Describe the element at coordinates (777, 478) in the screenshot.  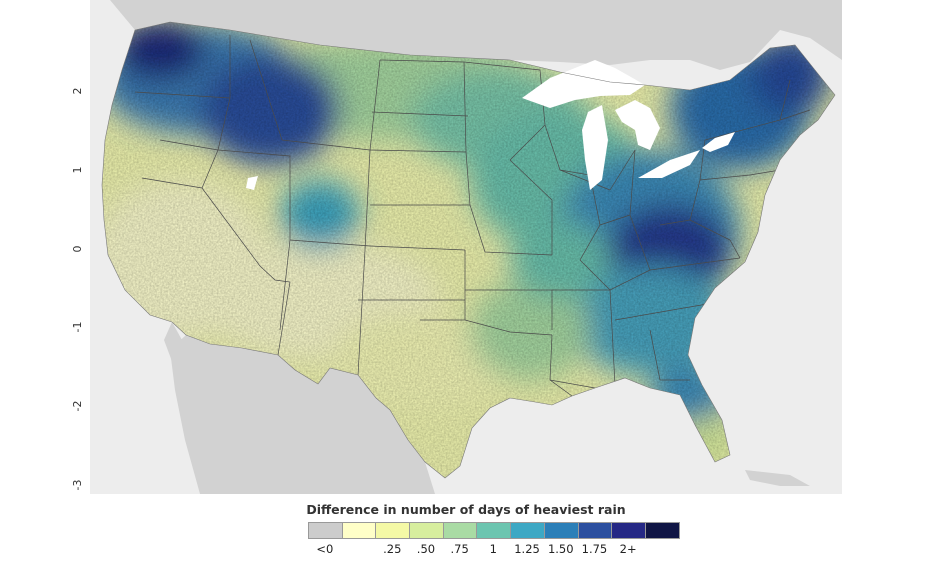
I see `caribbean-islands` at that location.